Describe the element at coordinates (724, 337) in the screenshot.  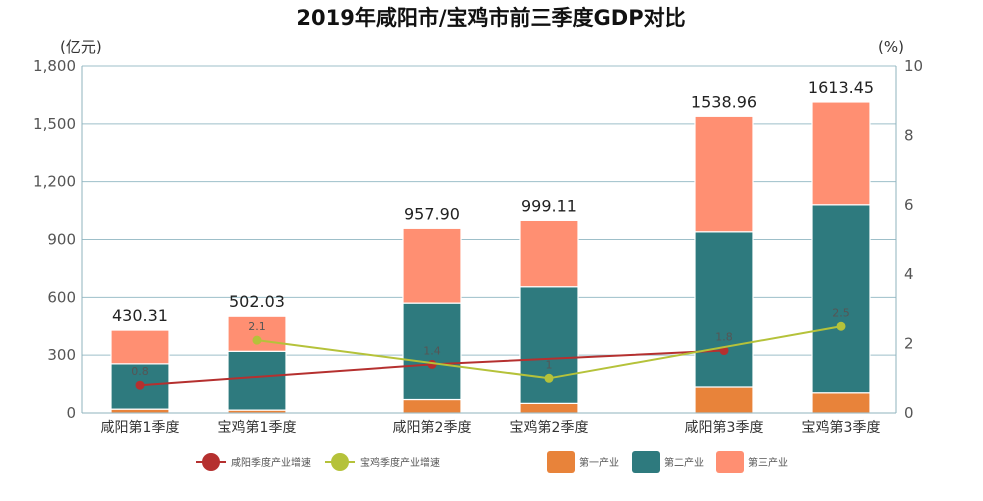
I see `data-point-label: 1.8` at that location.